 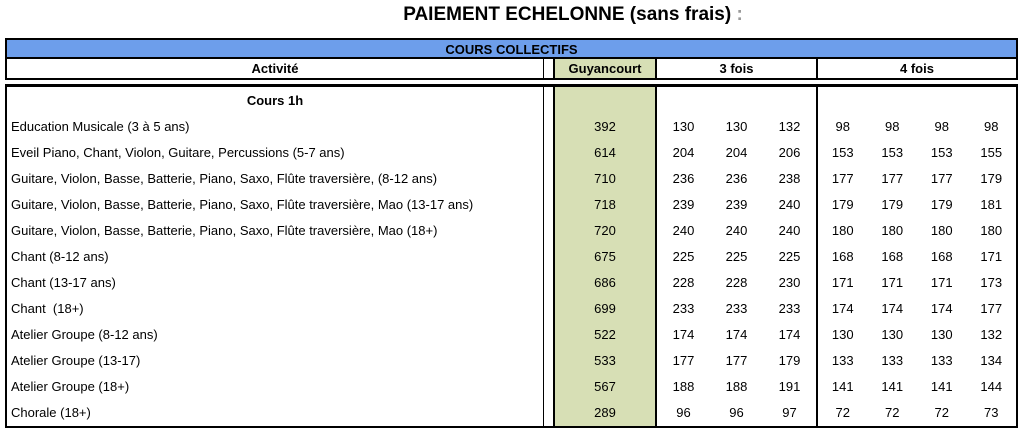 What do you see at coordinates (917, 283) in the screenshot?
I see `4fois-prices: 171 171 171 173` at bounding box center [917, 283].